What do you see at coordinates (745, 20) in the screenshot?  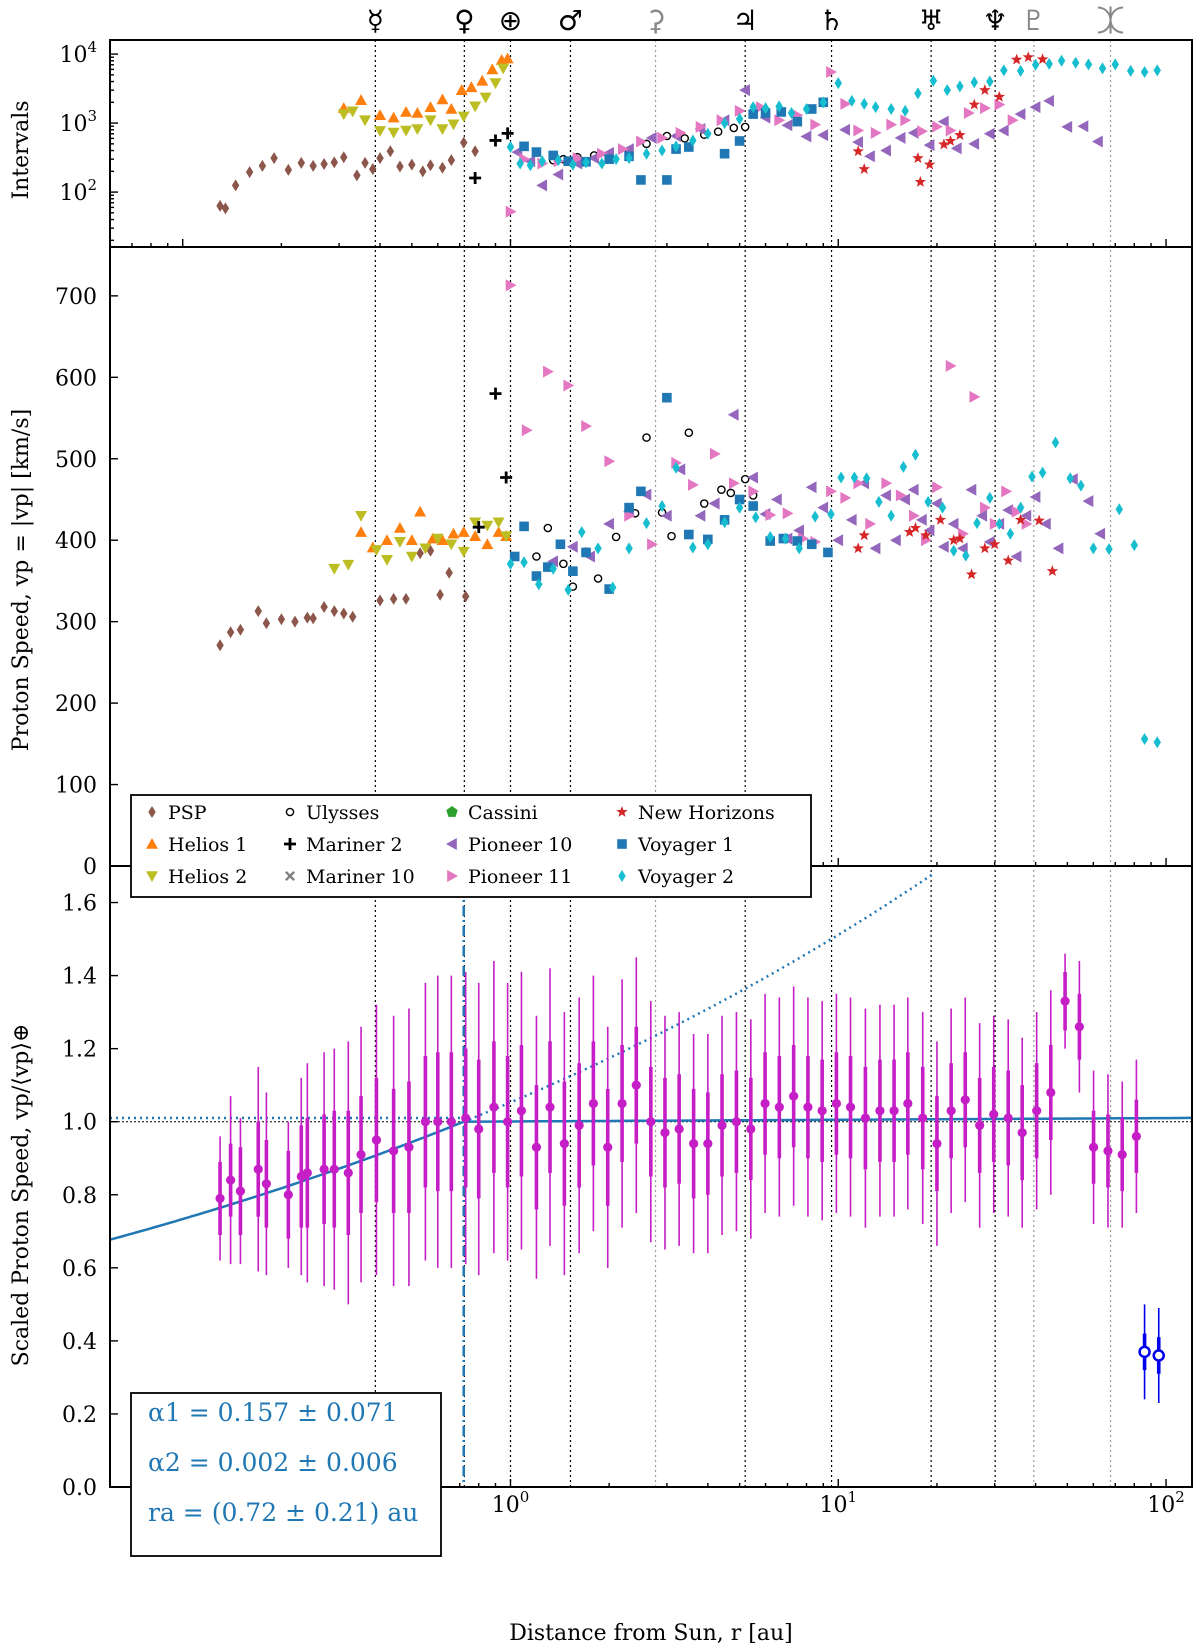 I see `planet-symbol-jupiter: ♃` at bounding box center [745, 20].